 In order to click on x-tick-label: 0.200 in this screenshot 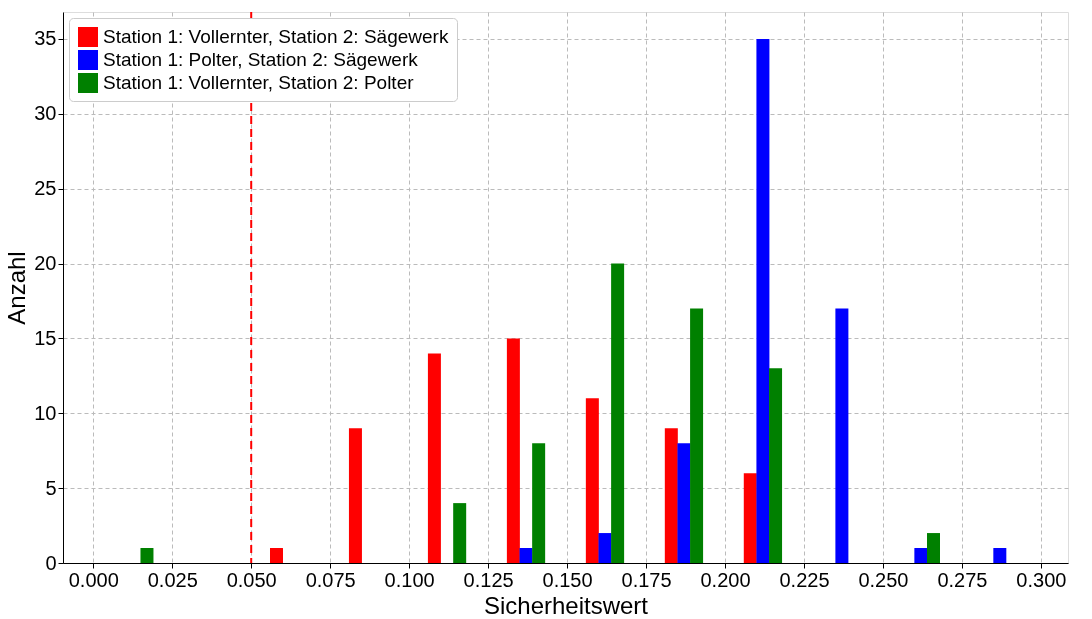, I will do `click(725, 579)`.